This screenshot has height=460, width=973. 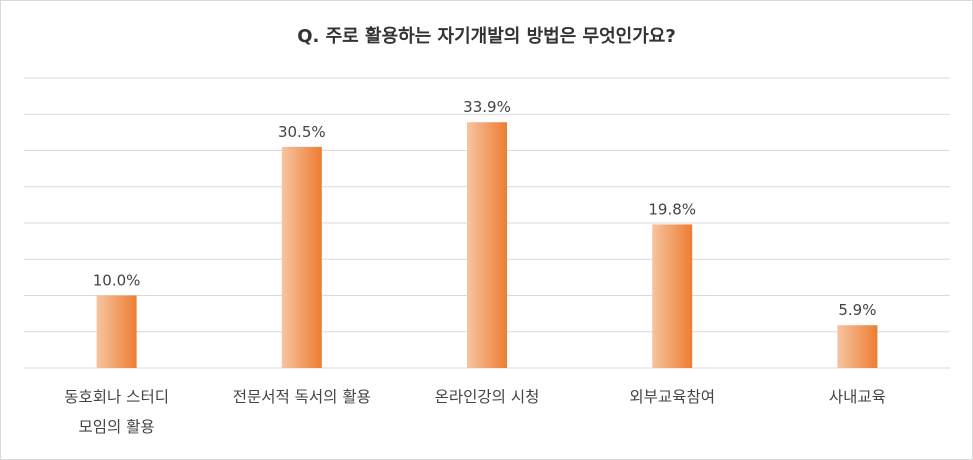 What do you see at coordinates (117, 281) in the screenshot?
I see `data-label: 10.0%` at bounding box center [117, 281].